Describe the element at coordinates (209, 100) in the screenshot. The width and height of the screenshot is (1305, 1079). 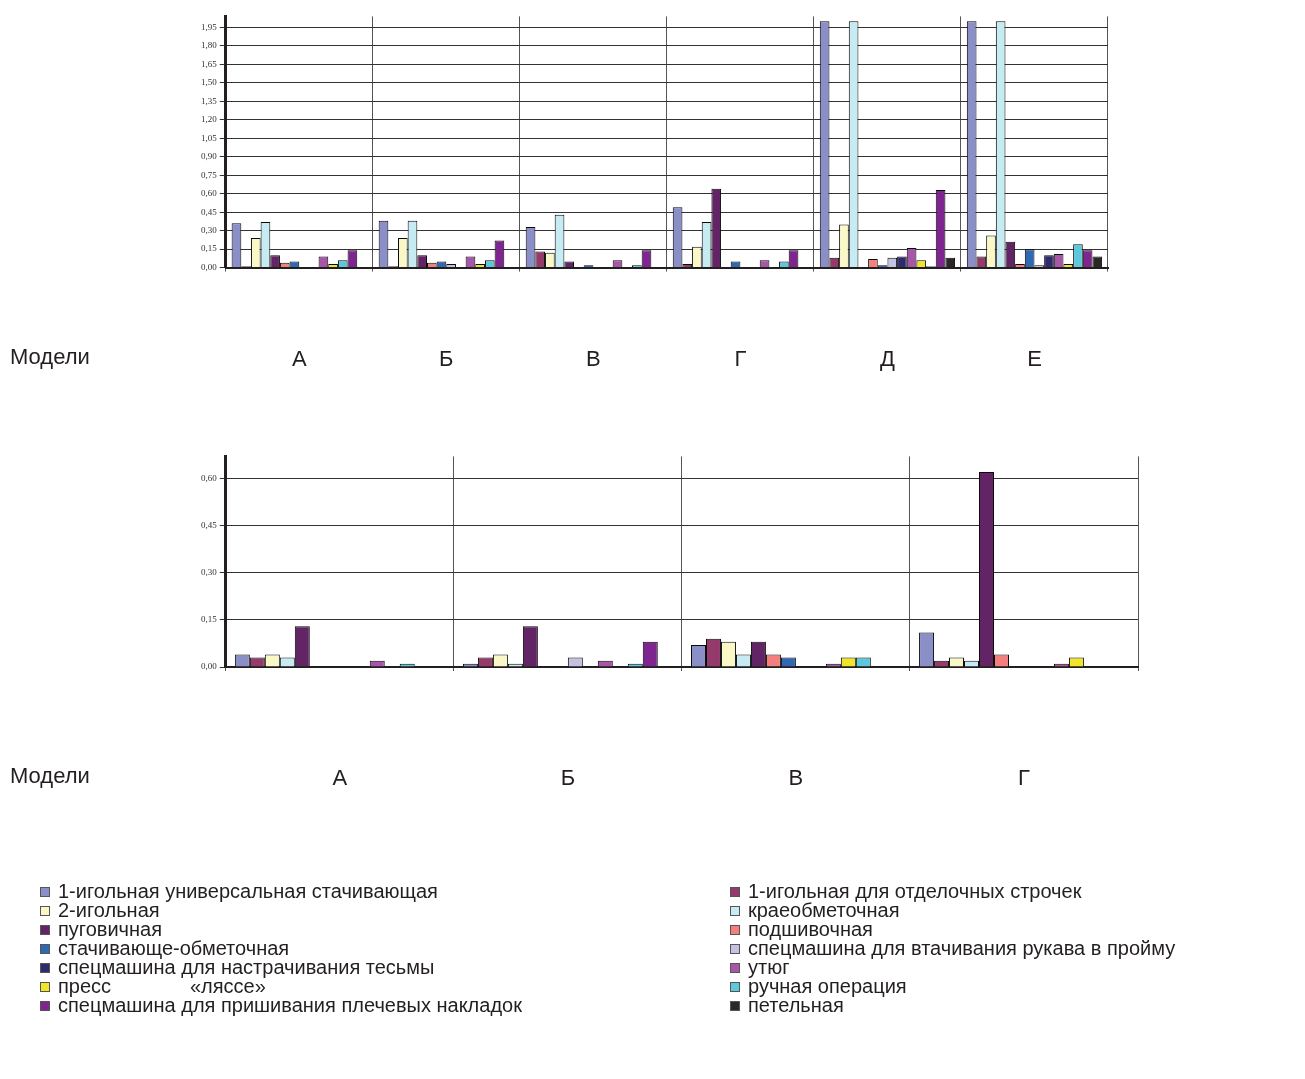
I see `y-tick-label: 1,35` at that location.